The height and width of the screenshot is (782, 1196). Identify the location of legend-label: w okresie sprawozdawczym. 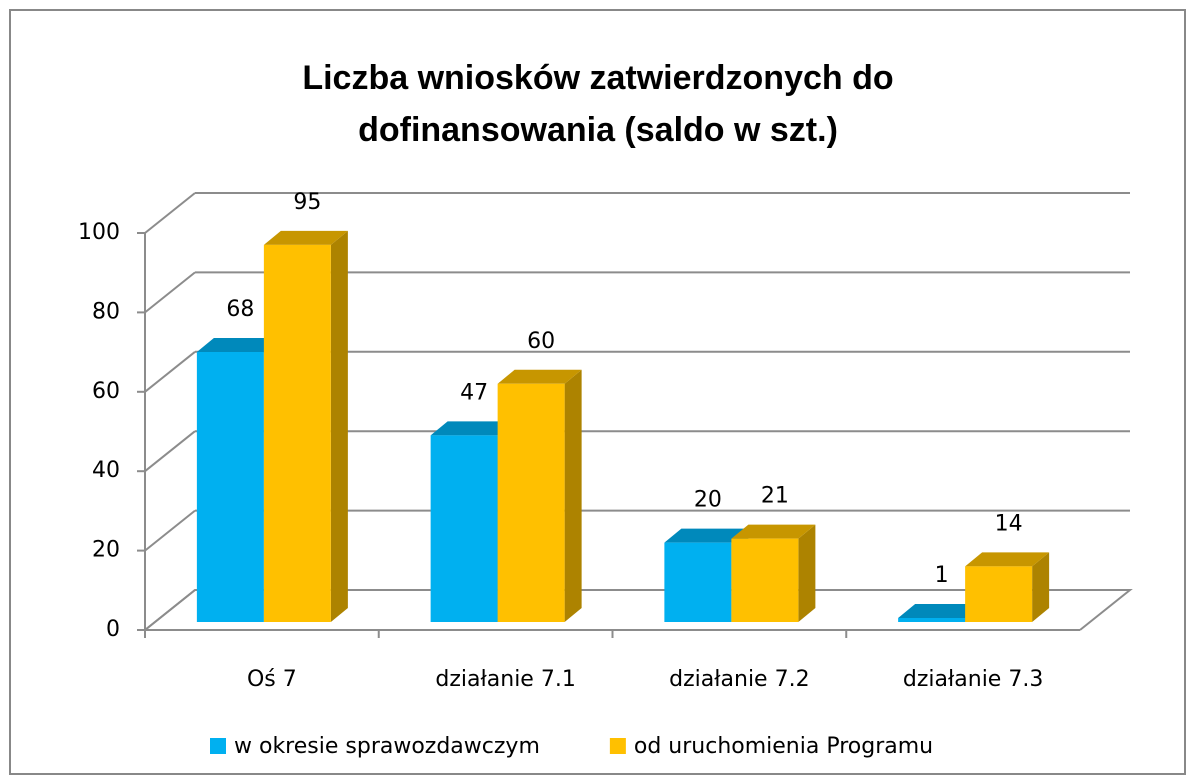
(387, 746).